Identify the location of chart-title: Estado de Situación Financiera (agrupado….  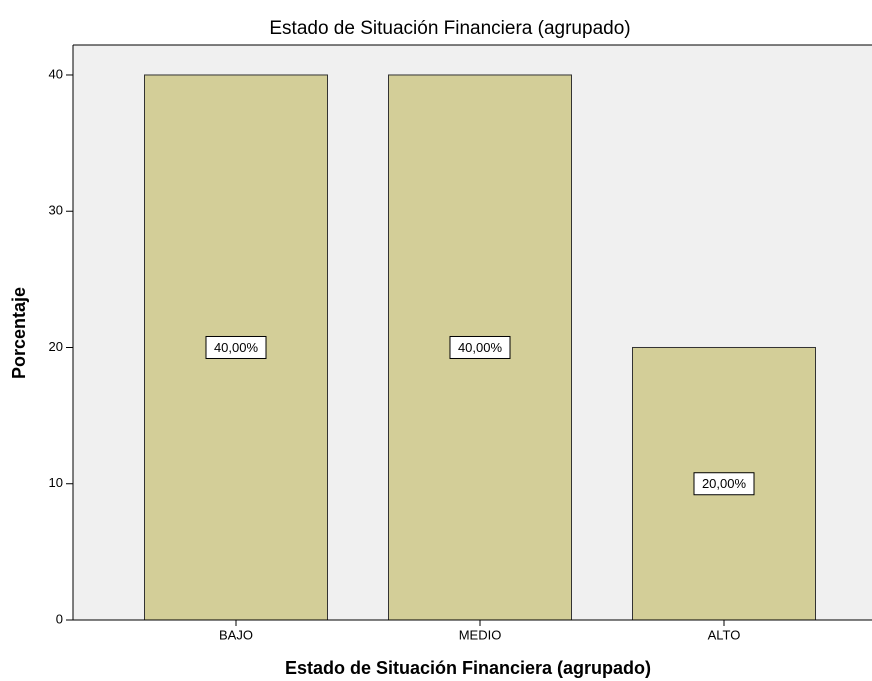
(449, 28).